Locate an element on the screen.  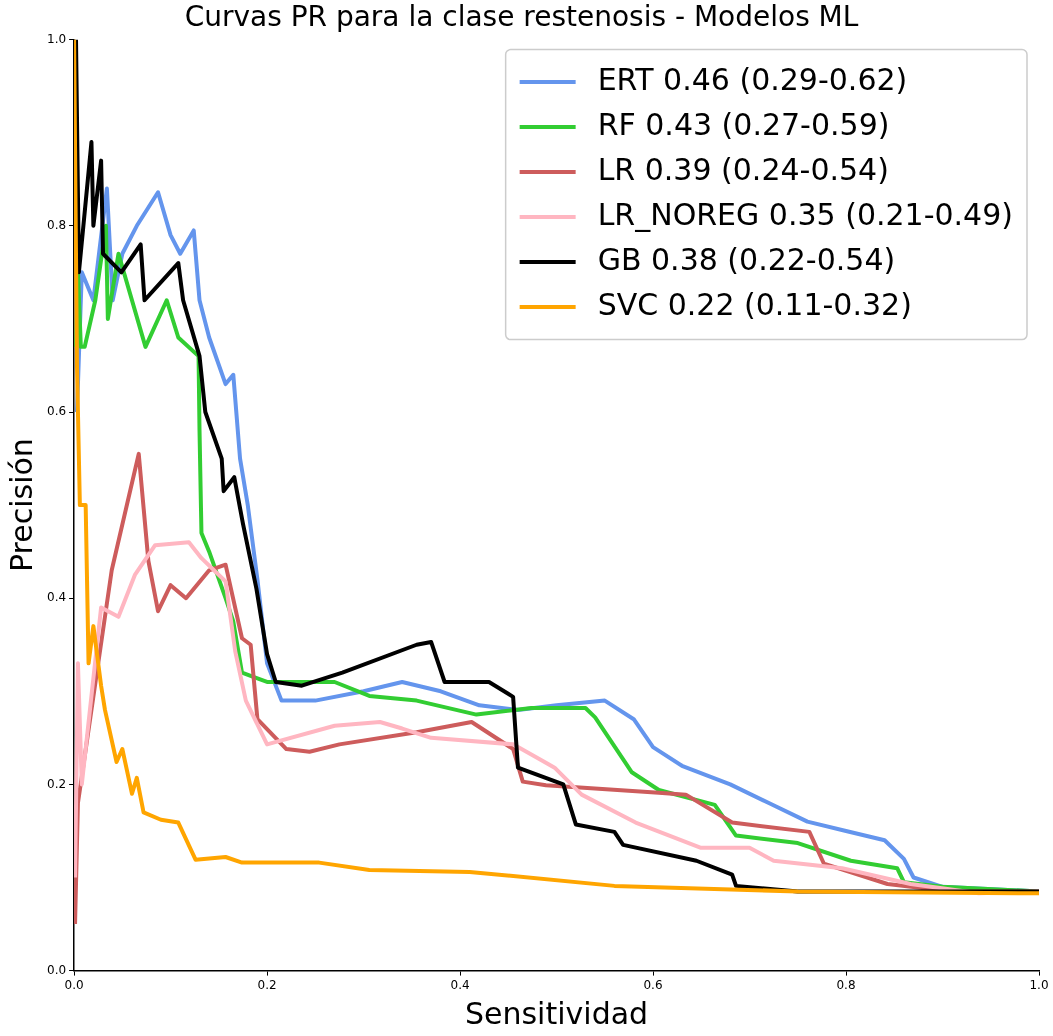
chart-title: Curvas PR para la clase restenosis - Modelos ML is located at coordinates (521, 17).